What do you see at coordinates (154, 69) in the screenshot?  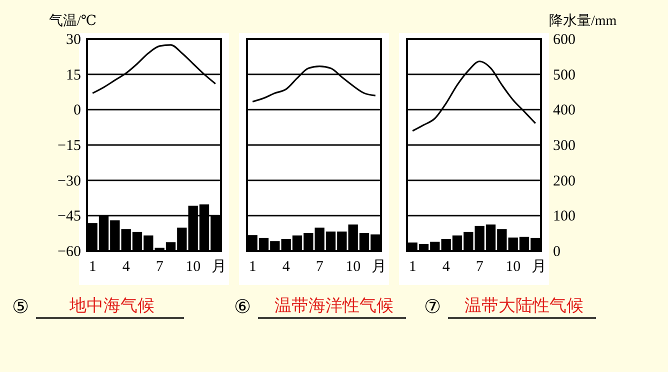 I see `line-series` at bounding box center [154, 69].